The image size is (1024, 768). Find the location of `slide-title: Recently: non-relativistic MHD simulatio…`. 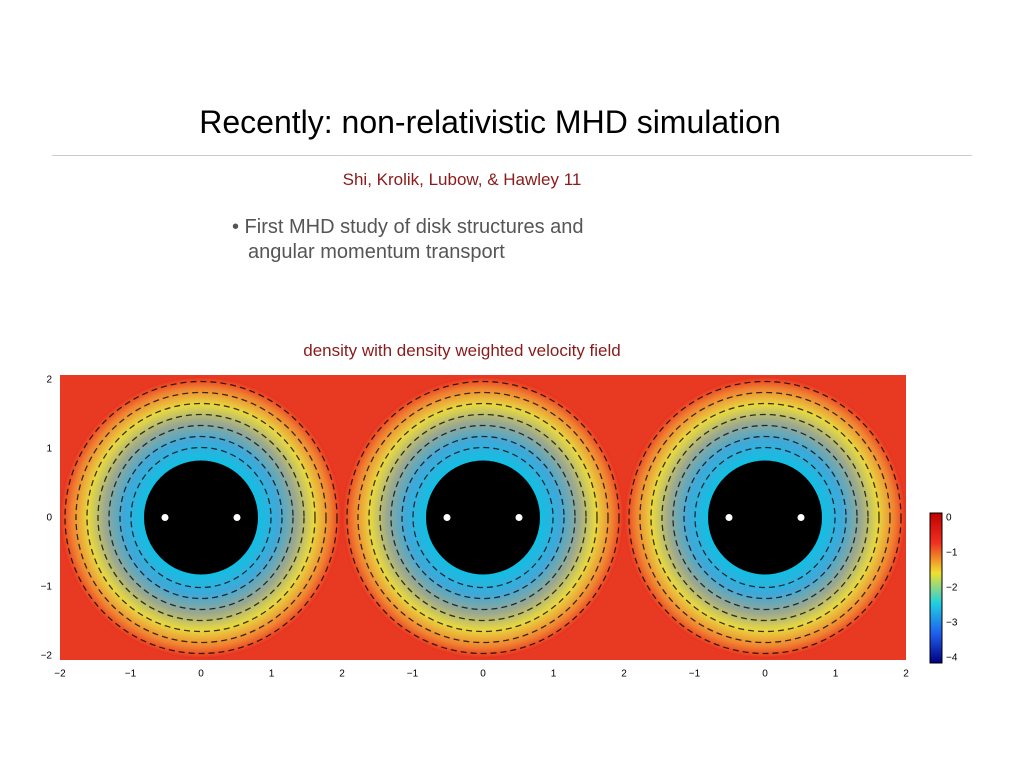

slide-title: Recently: non-relativistic MHD simulatio… is located at coordinates (490, 122).